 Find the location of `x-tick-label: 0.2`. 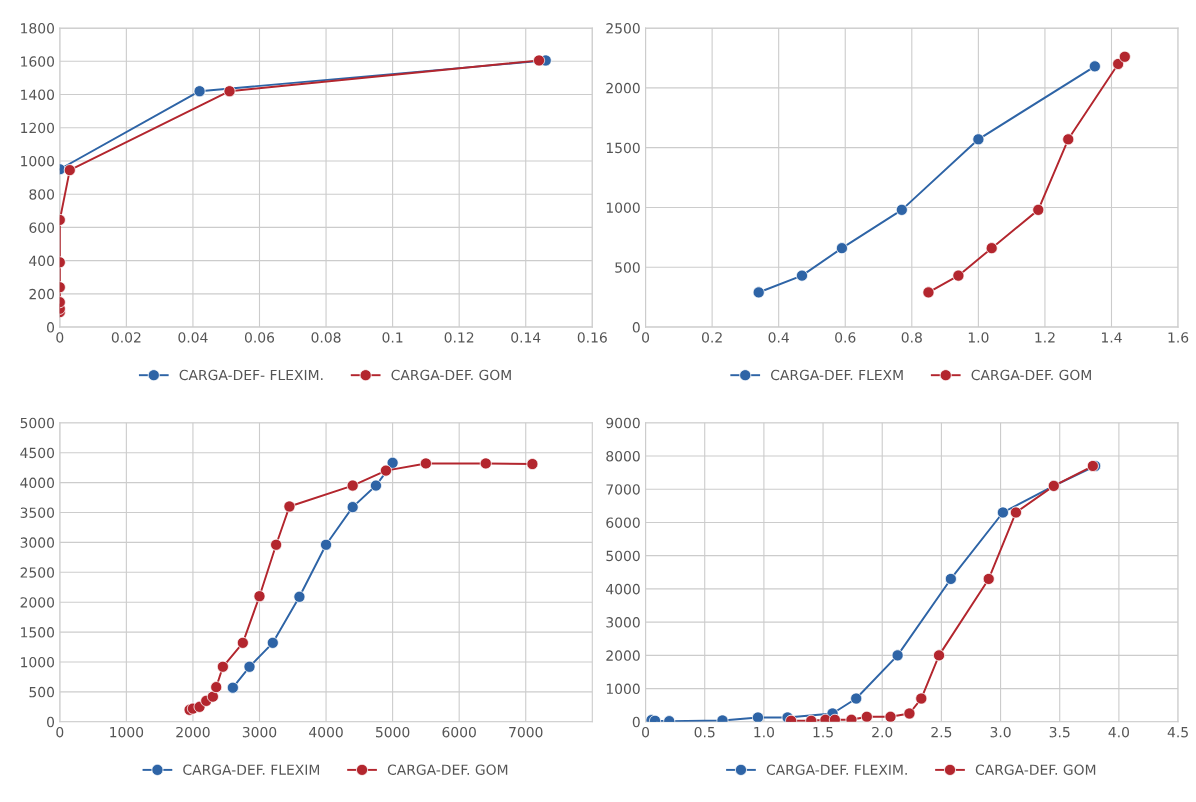

x-tick-label: 0.2 is located at coordinates (711, 337).